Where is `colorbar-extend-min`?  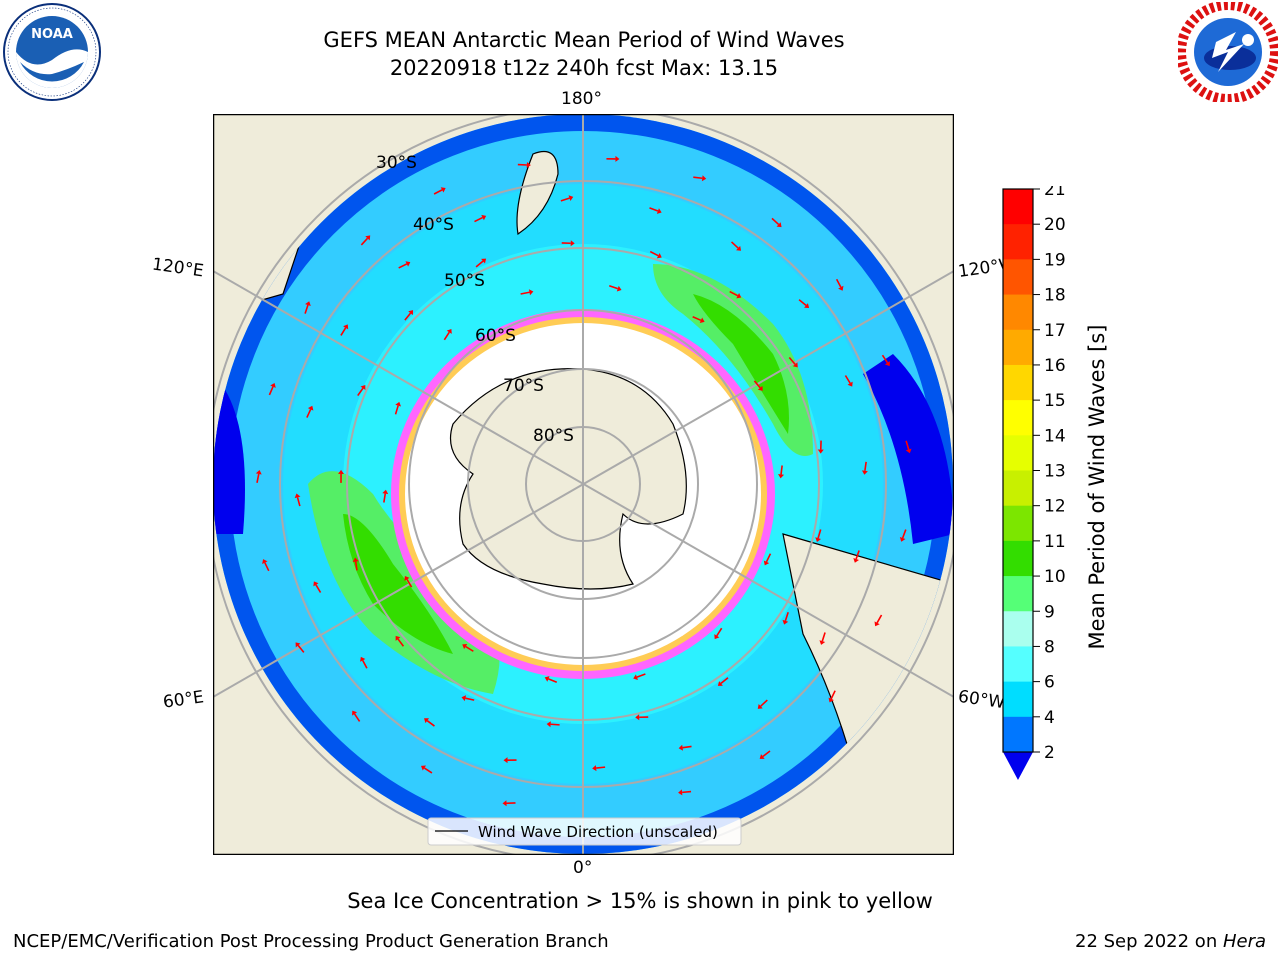 colorbar-extend-min is located at coordinates (1018, 766).